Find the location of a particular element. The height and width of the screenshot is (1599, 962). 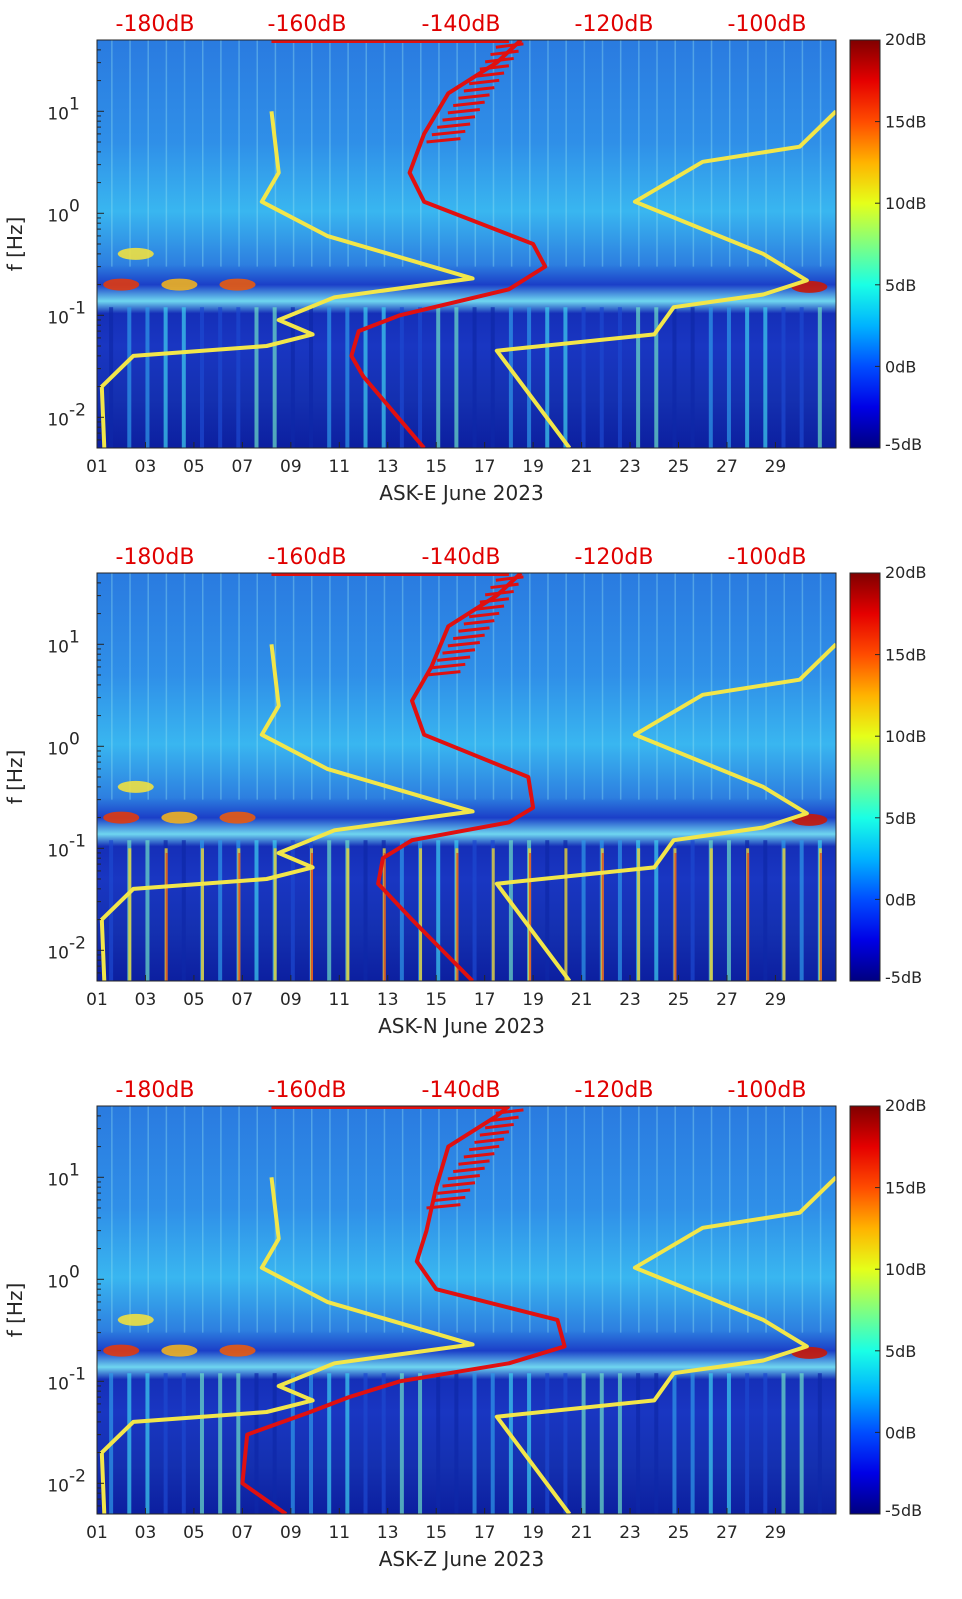

x-axis-title: ASK-N June 2023 is located at coordinates (461, 1026).